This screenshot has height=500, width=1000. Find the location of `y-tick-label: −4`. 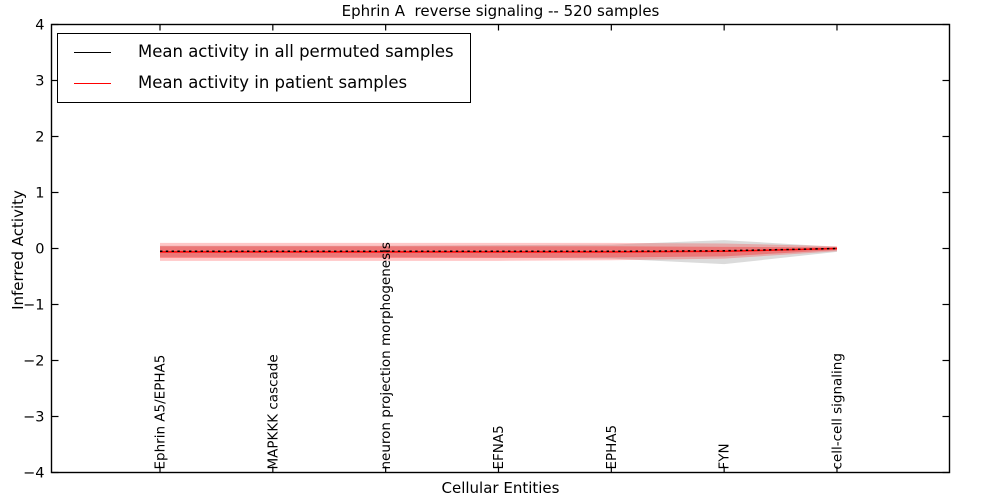

y-tick-label: −4 is located at coordinates (33, 474).